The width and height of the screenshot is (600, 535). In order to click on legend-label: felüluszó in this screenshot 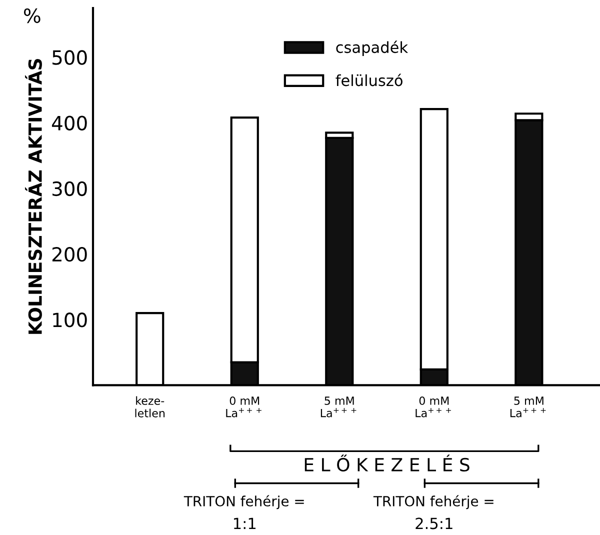, I will do `click(369, 80)`.